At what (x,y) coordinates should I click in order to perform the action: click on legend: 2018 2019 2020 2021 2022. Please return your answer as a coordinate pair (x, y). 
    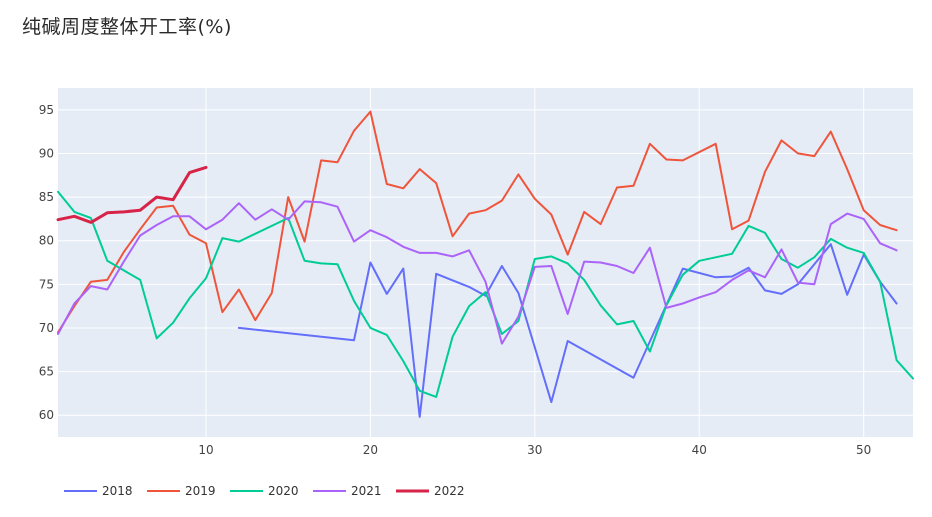
    Looking at the image, I should click on (264, 491).